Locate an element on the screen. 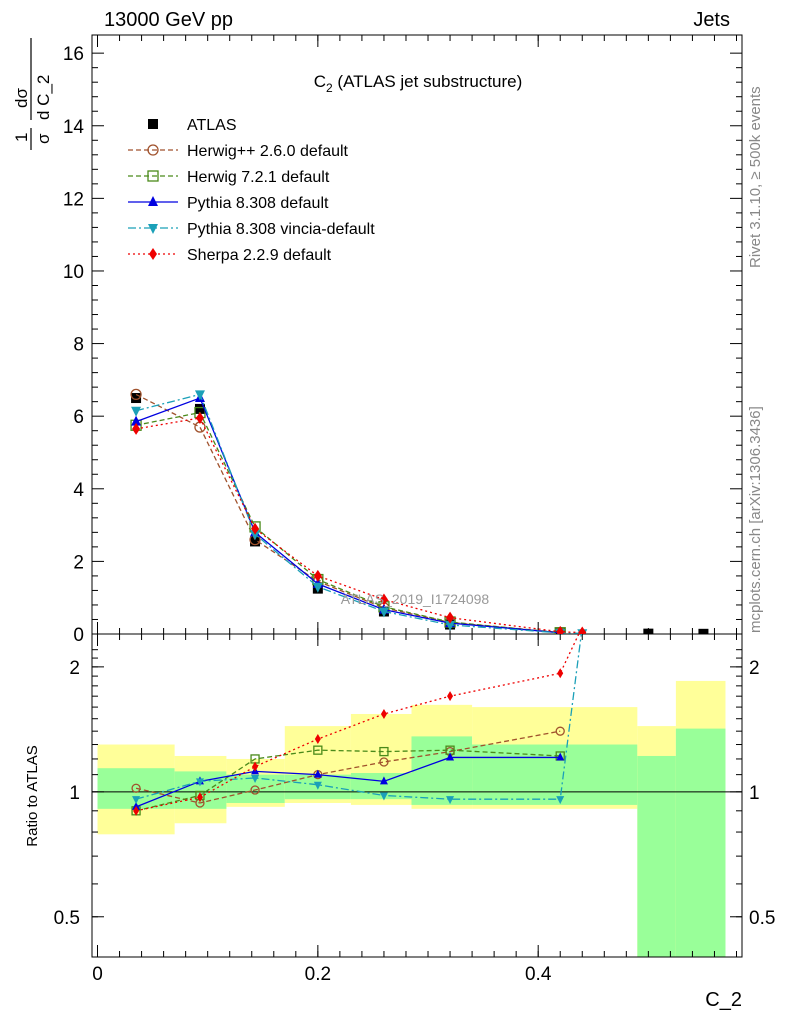  process-label: Jets is located at coordinates (711, 20).